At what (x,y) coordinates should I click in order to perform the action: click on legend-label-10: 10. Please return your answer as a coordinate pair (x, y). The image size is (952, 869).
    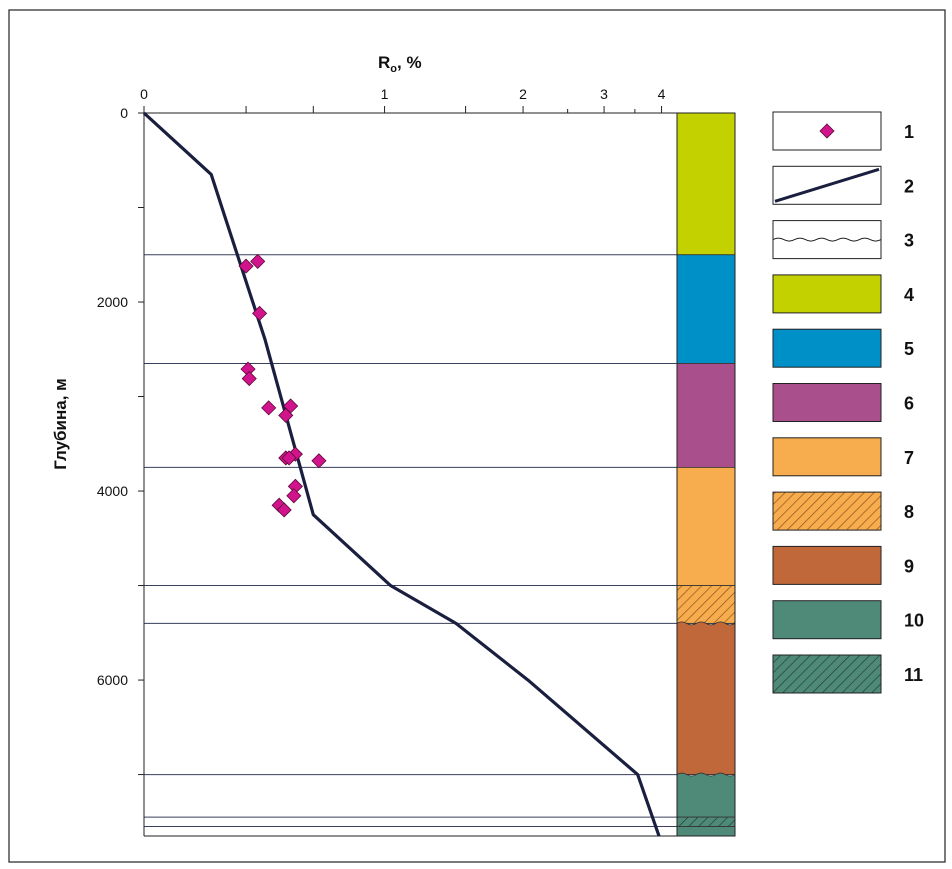
    Looking at the image, I should click on (914, 621).